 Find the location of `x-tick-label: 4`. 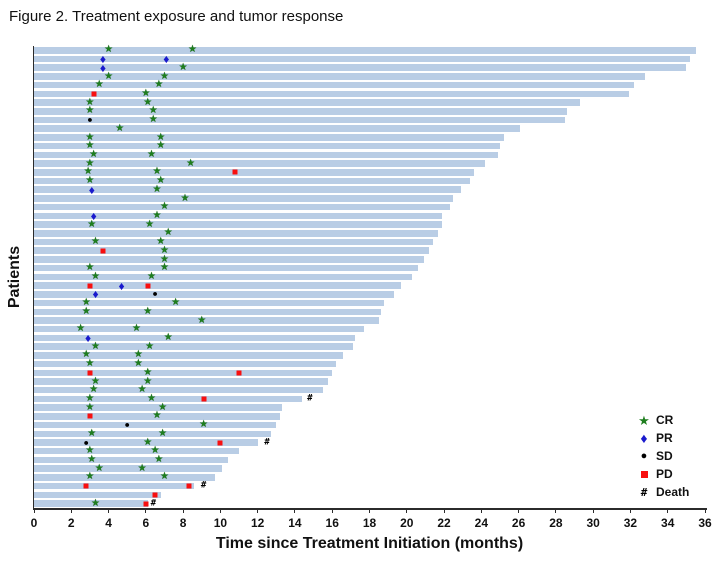

x-tick-label: 4 is located at coordinates (108, 523).